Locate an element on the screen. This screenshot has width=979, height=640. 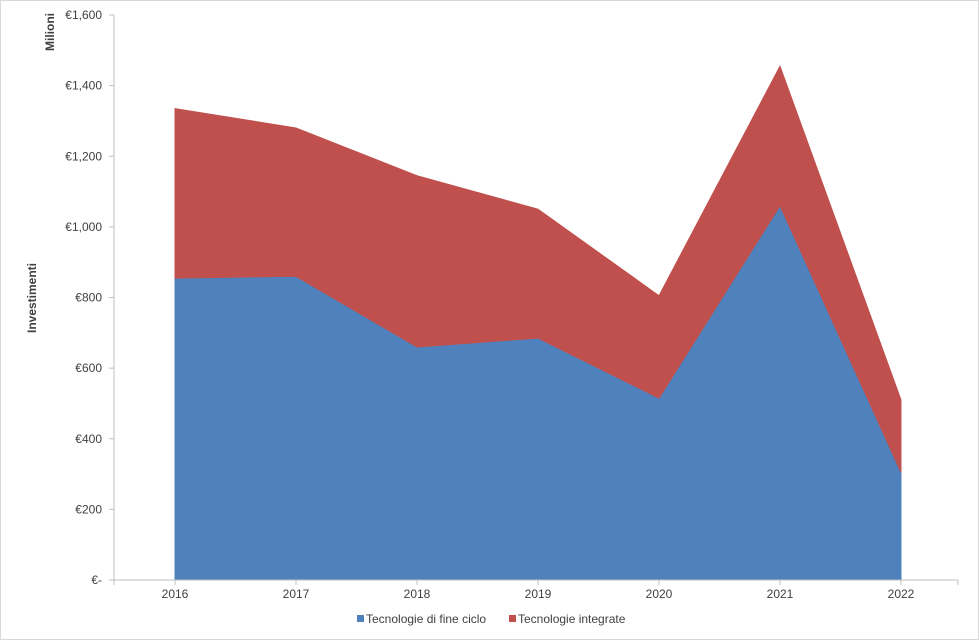
y-tick-label: €200 is located at coordinates (88, 509).